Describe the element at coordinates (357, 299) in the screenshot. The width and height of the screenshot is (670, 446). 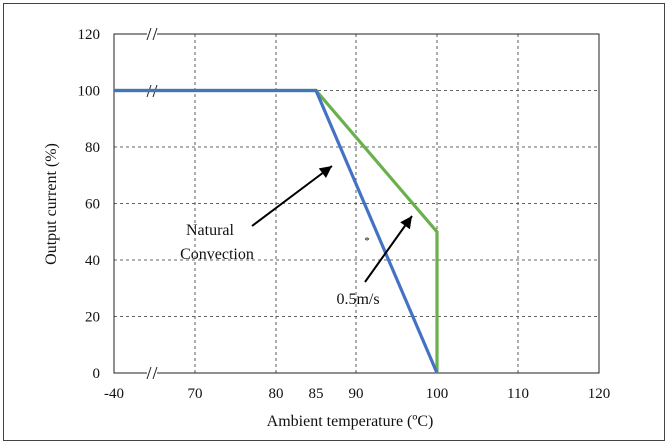
I see `airflow-label: 0.5m/s` at that location.